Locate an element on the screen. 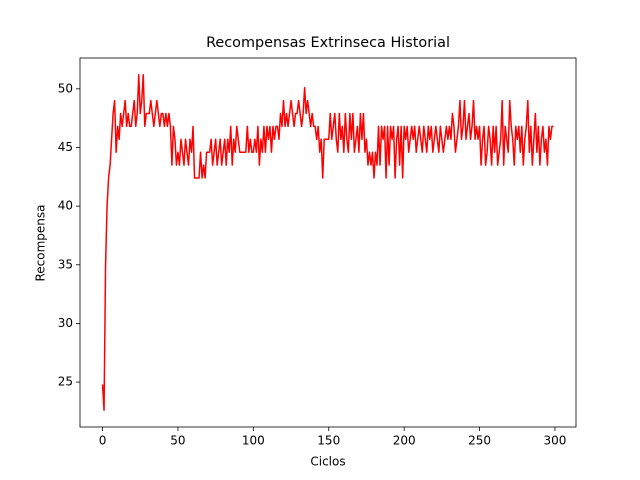  y-axis-label: Recompensa is located at coordinates (41, 242).